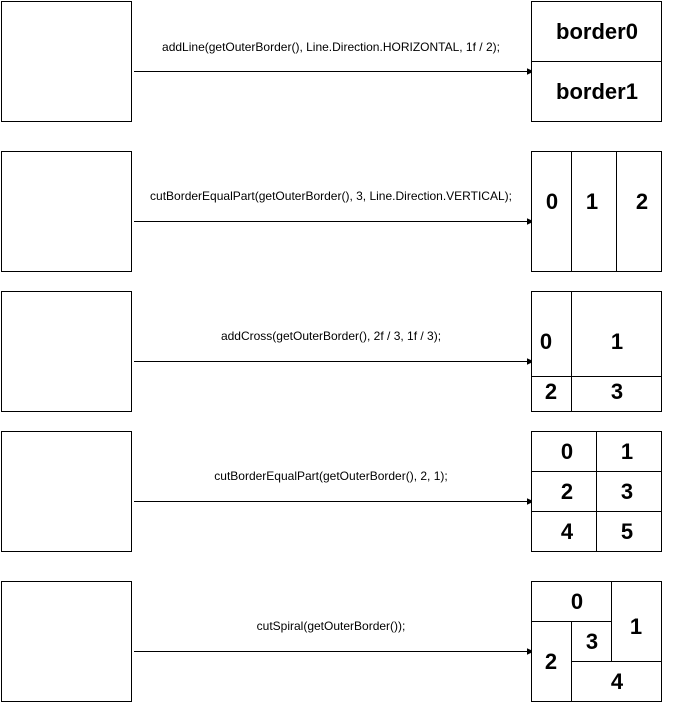 The width and height of the screenshot is (693, 703). Describe the element at coordinates (331, 626) in the screenshot. I see `code-label: cutSpiral(getOuterBorder());` at that location.